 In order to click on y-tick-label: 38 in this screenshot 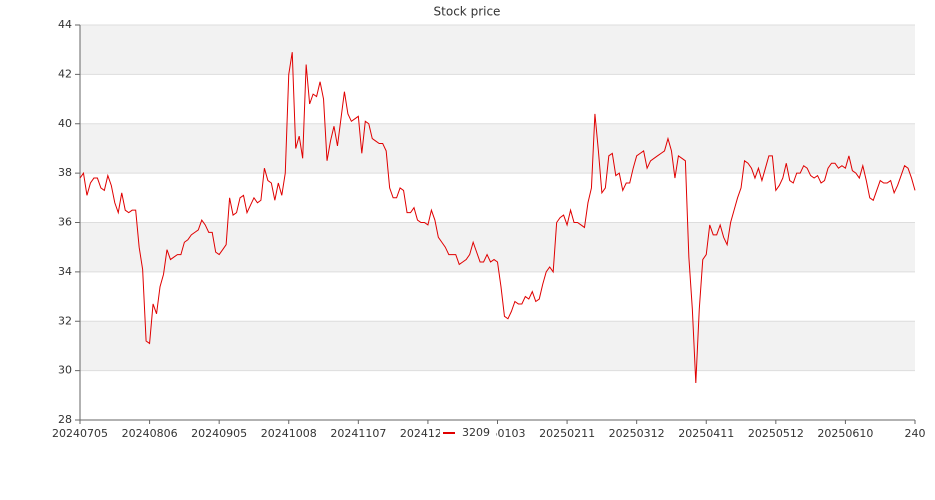, I will do `click(65, 172)`.